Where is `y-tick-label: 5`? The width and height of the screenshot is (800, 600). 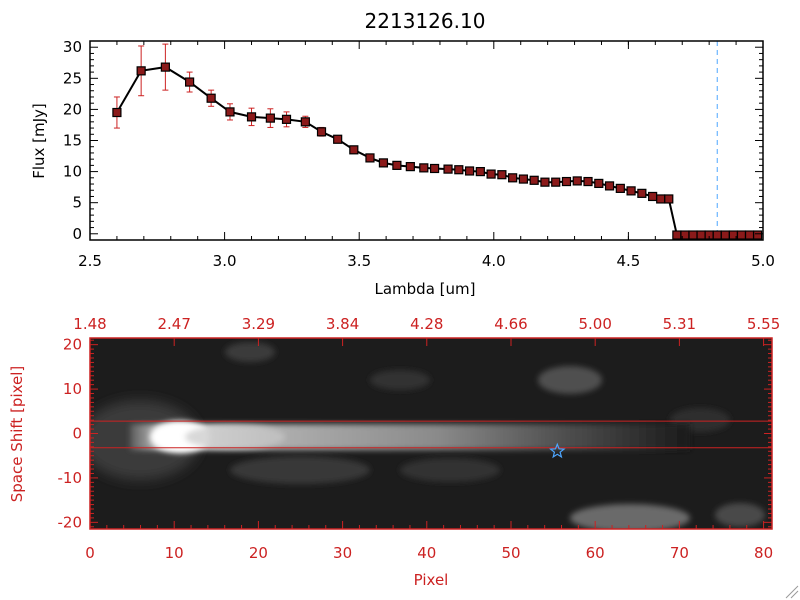 y-tick-label: 5 is located at coordinates (77, 203).